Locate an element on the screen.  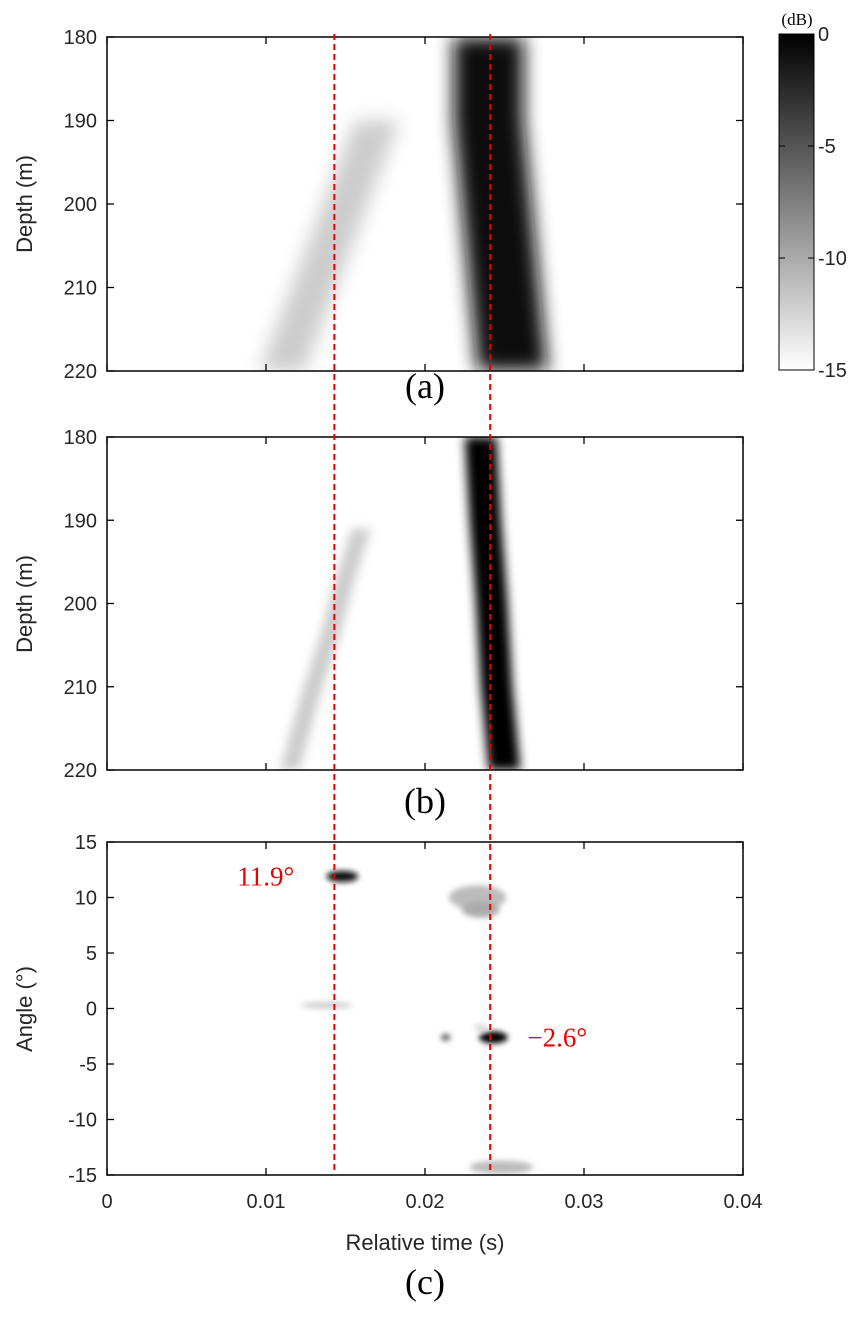
angle-annotation: 11.9° is located at coordinates (265, 876).